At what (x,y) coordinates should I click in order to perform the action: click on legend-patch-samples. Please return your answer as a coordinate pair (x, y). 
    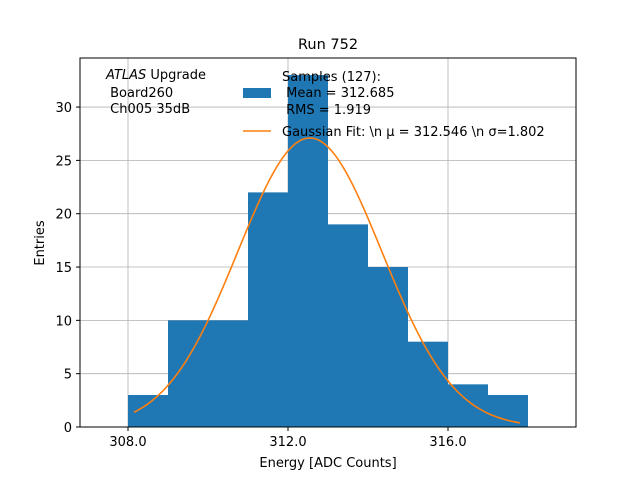
    Looking at the image, I should click on (257, 93).